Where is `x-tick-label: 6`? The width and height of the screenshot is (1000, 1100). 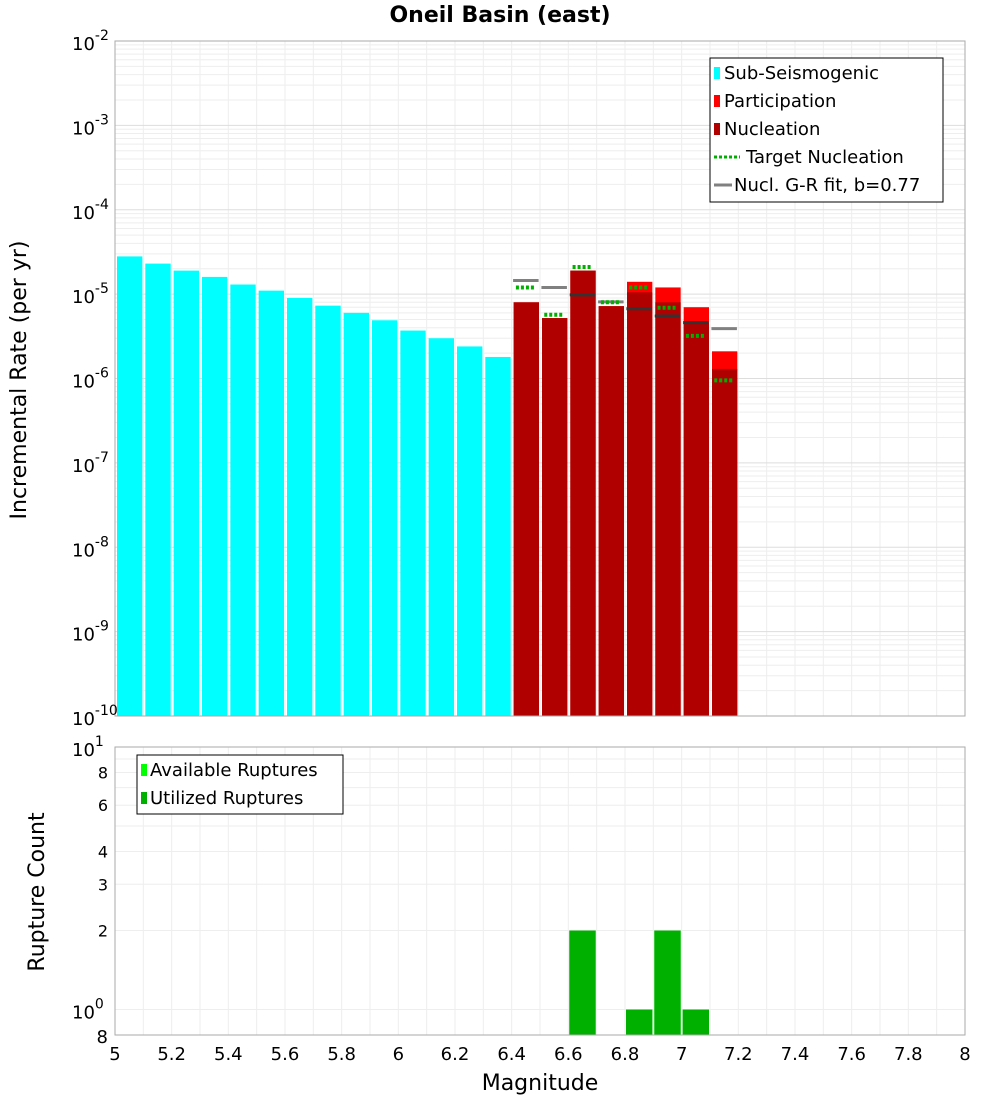 x-tick-label: 6 is located at coordinates (398, 1054).